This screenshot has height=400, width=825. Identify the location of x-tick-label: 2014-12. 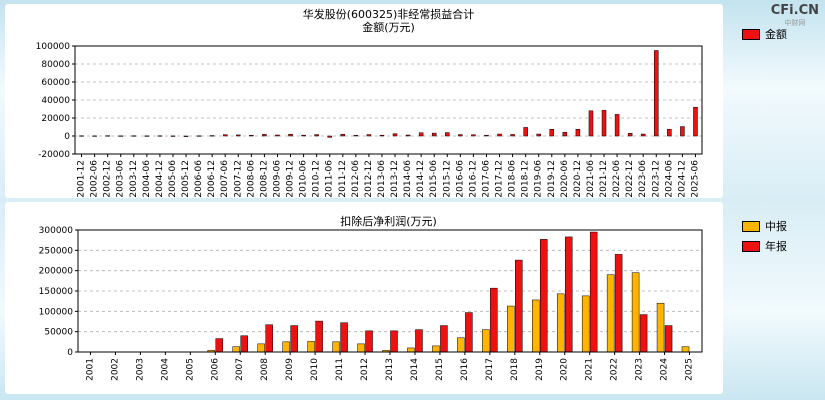
(421, 179).